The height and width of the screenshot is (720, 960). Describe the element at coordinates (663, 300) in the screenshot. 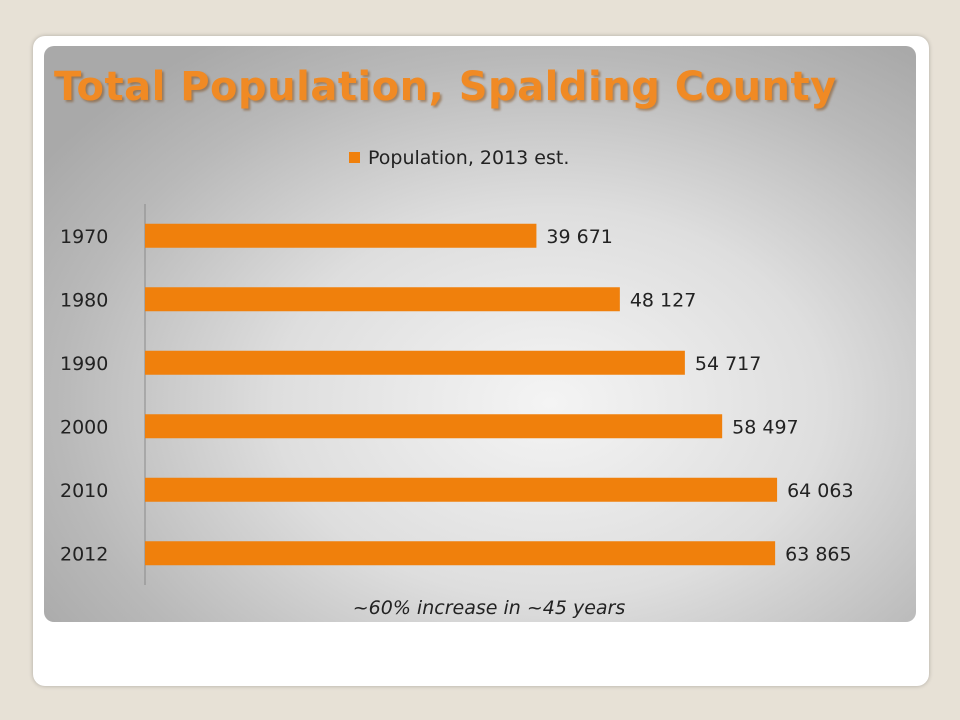

I see `data-label-1980: 48 127` at that location.